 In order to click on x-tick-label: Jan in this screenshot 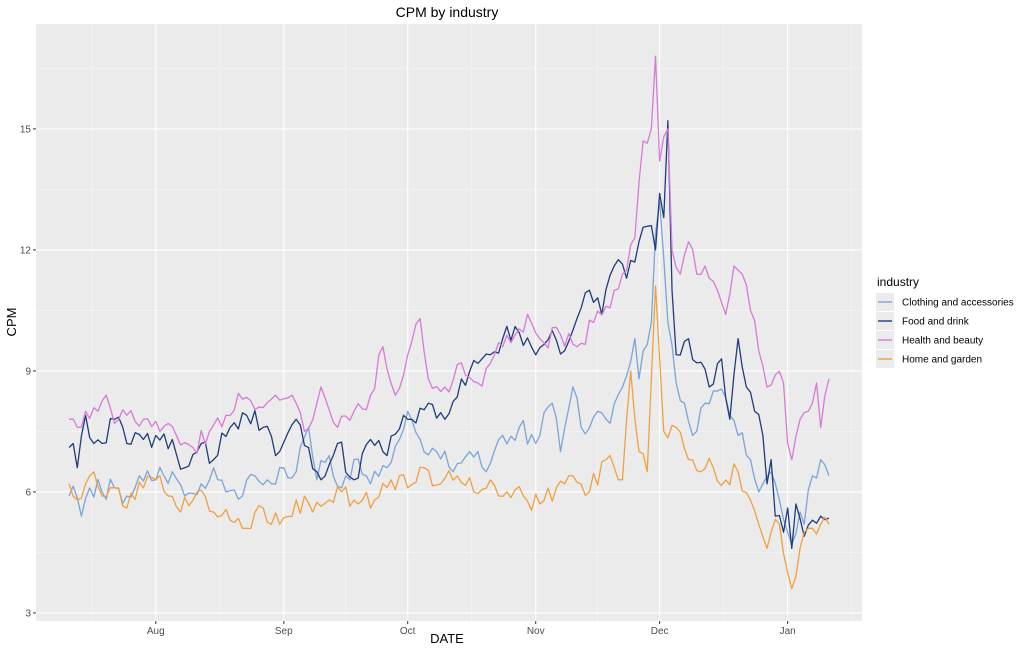, I will do `click(788, 631)`.